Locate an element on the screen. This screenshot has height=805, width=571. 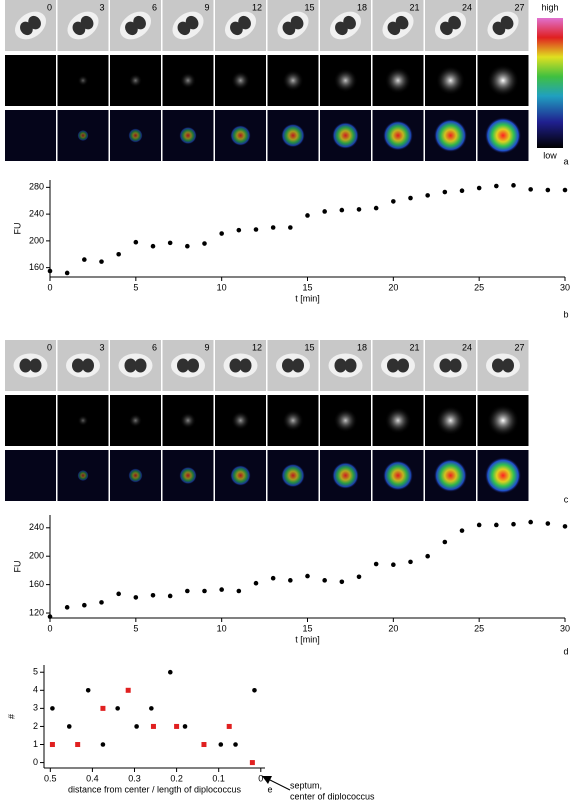
annotation: septum, is located at coordinates (306, 785).